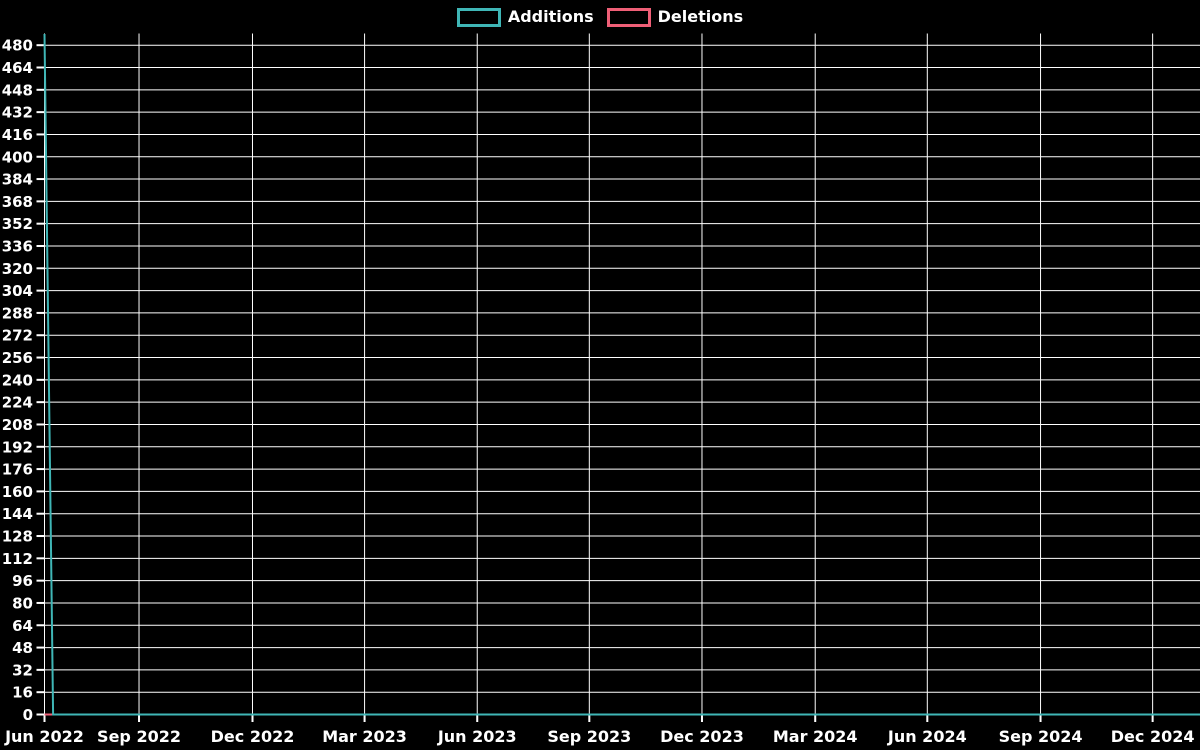 This screenshot has height=750, width=1200. I want to click on chart-legend: Additions Deletions, so click(600, 17).